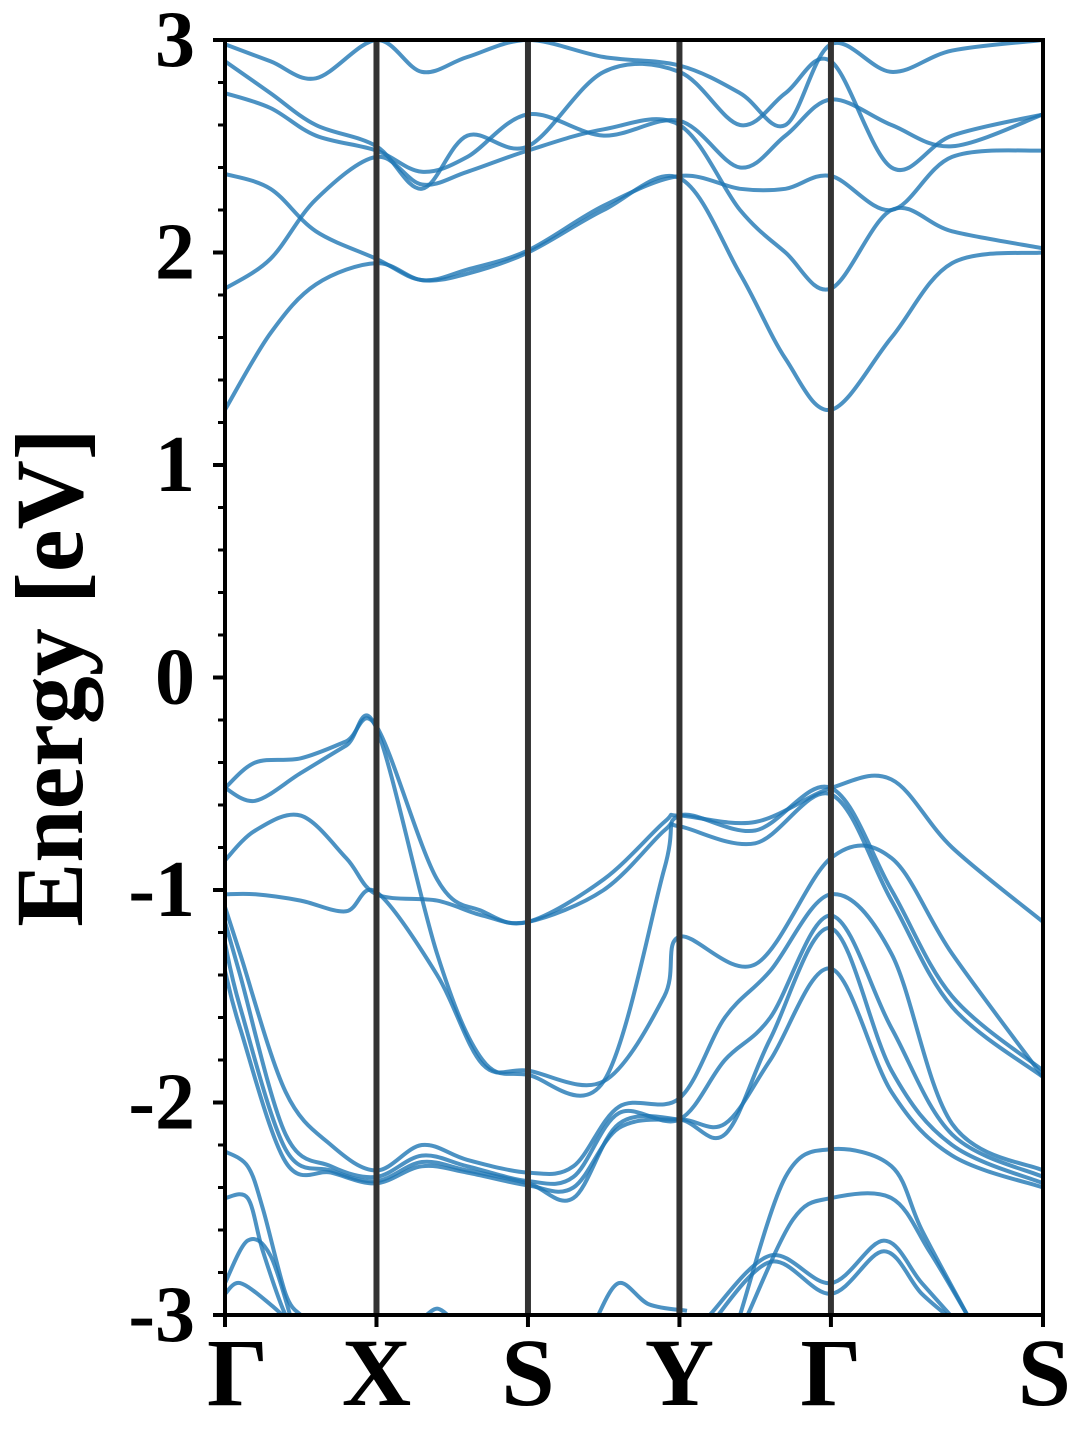 This screenshot has height=1440, width=1080. I want to click on y-tick-label: 0, so click(175, 678).